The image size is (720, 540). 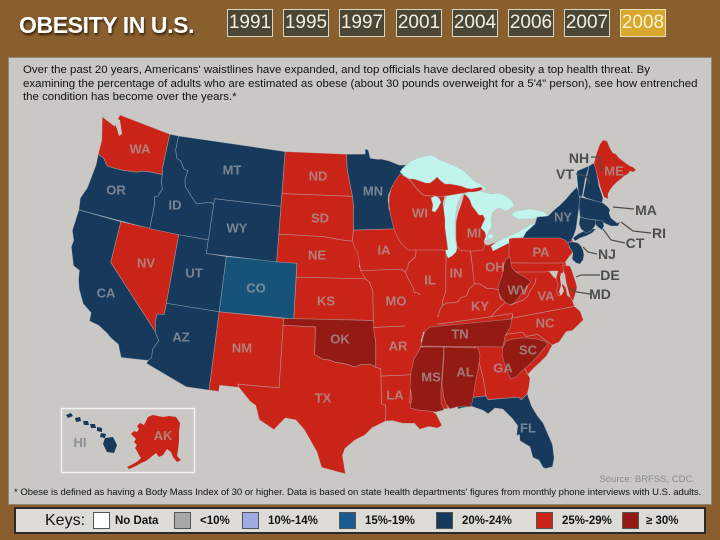 What do you see at coordinates (317, 255) in the screenshot?
I see `svg-text: NE` at bounding box center [317, 255].